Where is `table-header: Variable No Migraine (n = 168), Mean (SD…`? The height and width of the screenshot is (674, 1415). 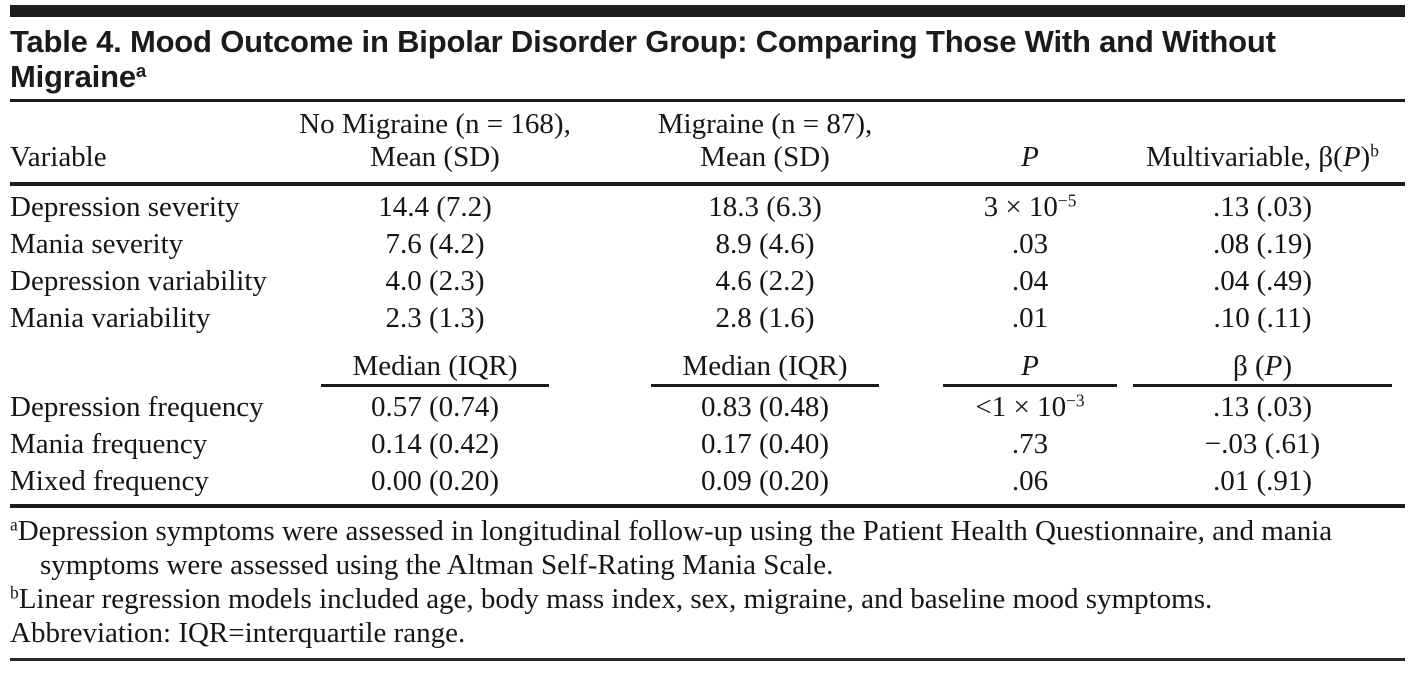 table-header: Variable No Migraine (n = 168), Mean (SD… is located at coordinates (707, 144).